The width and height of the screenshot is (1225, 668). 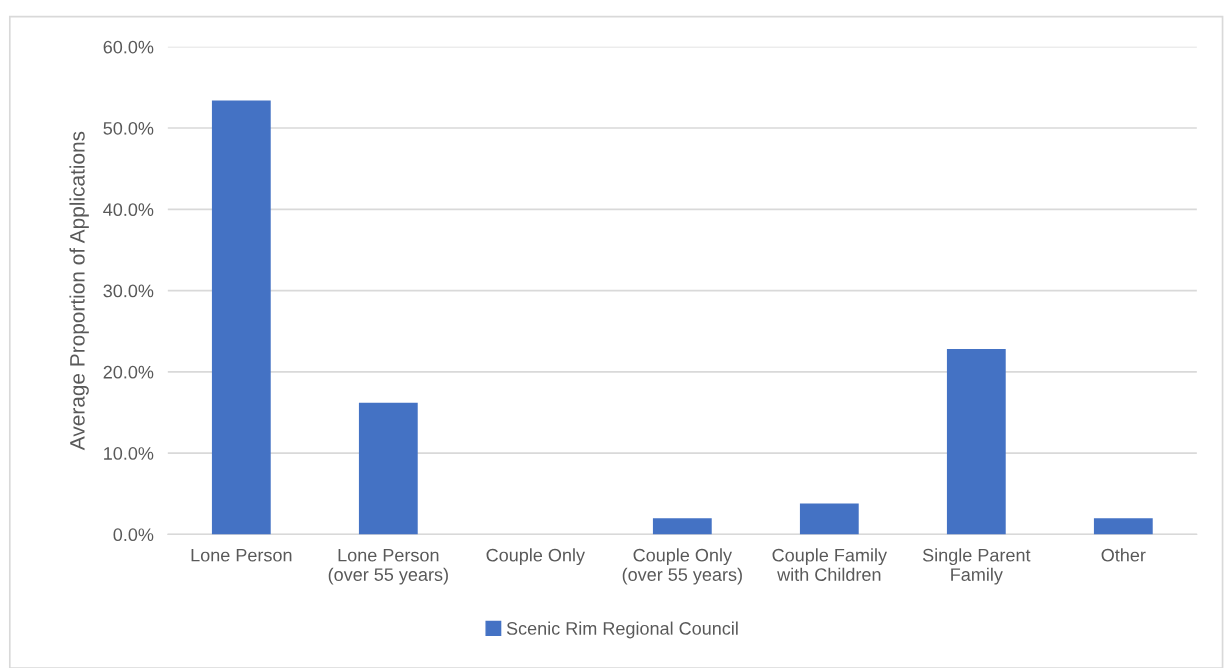 What do you see at coordinates (241, 555) in the screenshot?
I see `x-tick-label: Lone Person` at bounding box center [241, 555].